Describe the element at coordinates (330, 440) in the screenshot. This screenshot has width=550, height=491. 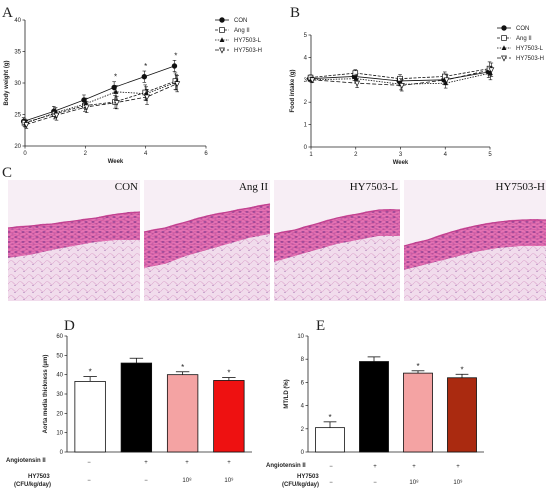
I see `bar-con` at that location.